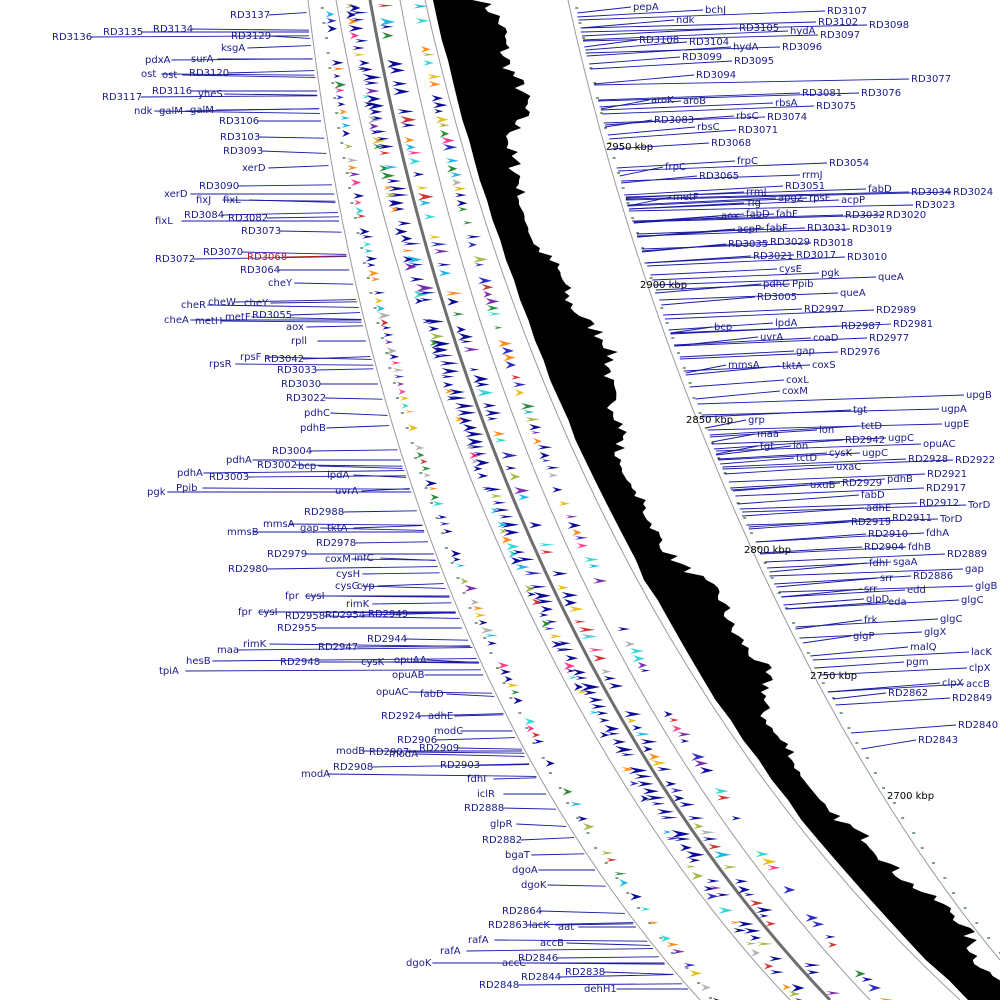 This screenshot has width=1000, height=1000. I want to click on gene-label: RD3093, so click(243, 151).